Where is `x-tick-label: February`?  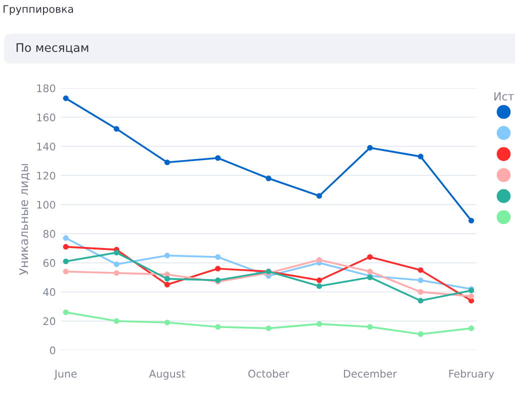
x-tick-label: February is located at coordinates (471, 375).